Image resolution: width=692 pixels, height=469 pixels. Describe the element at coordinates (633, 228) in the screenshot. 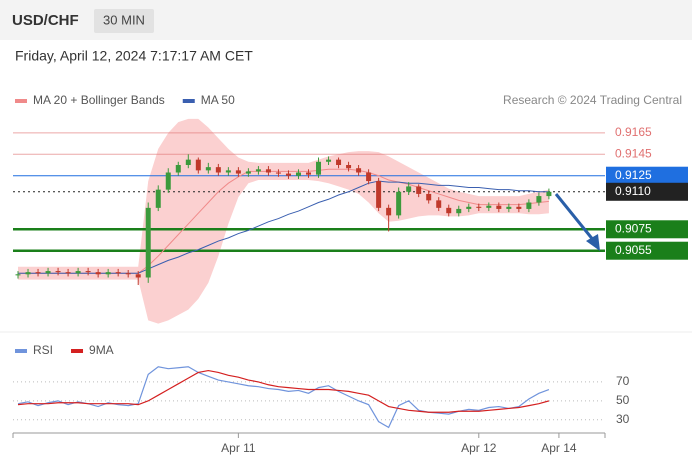

I see `level-label: 0.9075` at that location.